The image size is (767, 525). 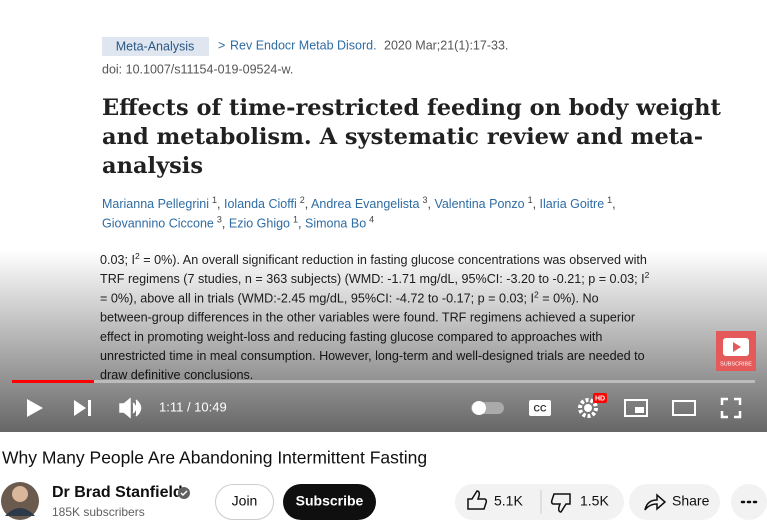 I want to click on author-name: Andrea Evangelista, so click(x=365, y=204).